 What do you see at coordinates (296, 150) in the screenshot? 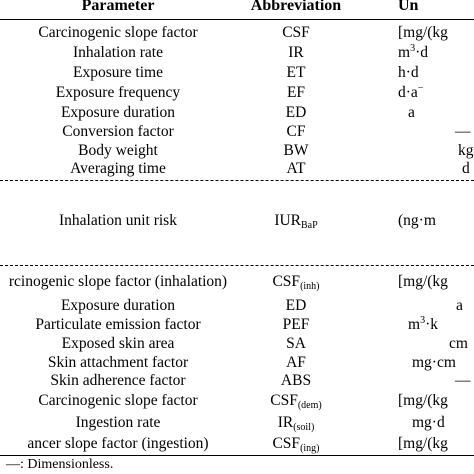
I see `cell-abbreviation: BW` at bounding box center [296, 150].